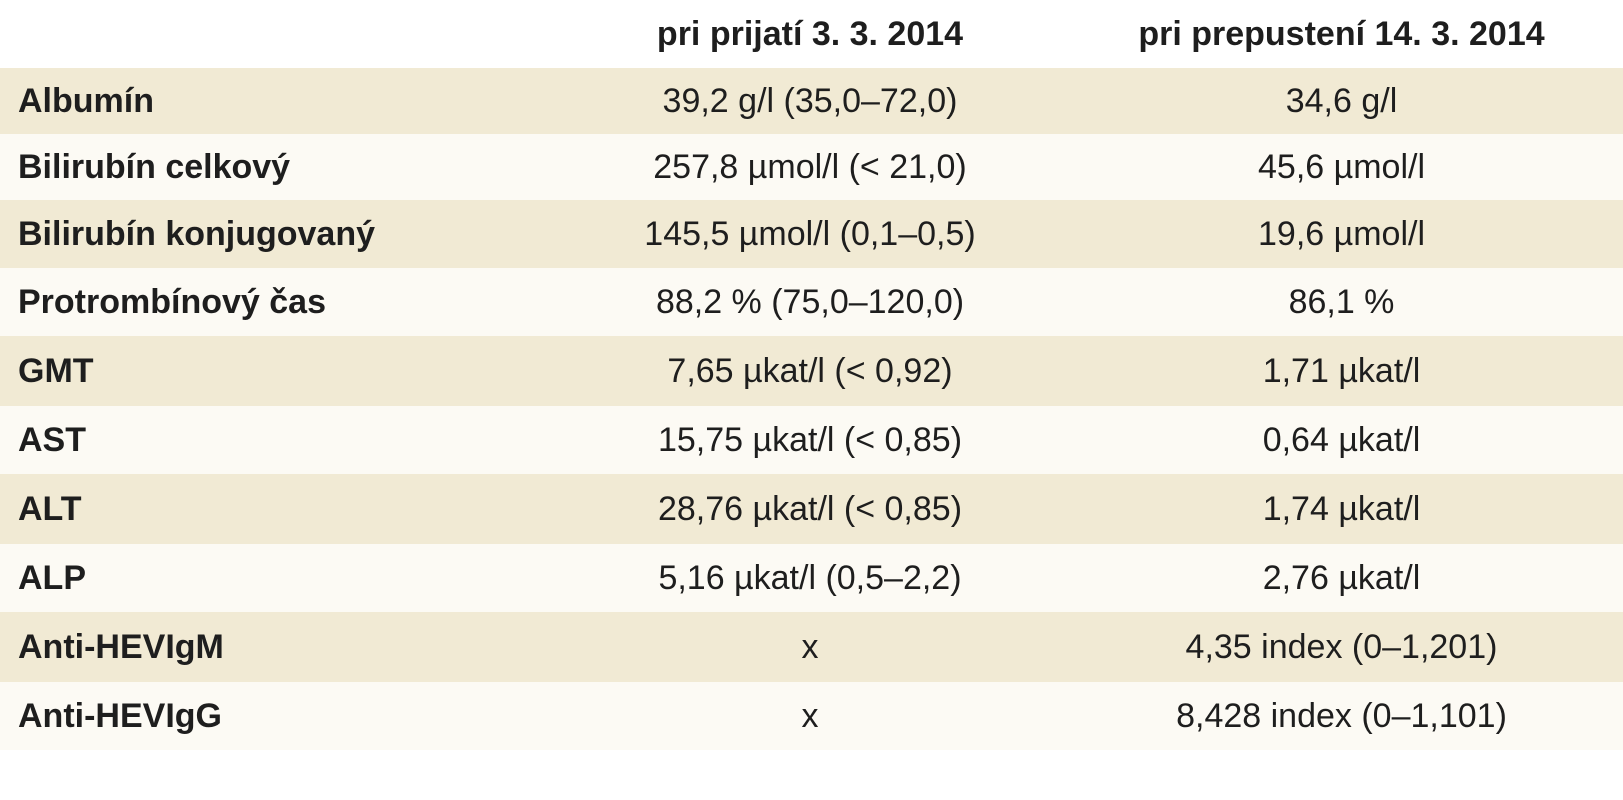 This screenshot has height=800, width=1623. I want to click on table-row: GMT 7,65 µkat/l (< 0,92) 1,71 µkat/l, so click(811, 371).